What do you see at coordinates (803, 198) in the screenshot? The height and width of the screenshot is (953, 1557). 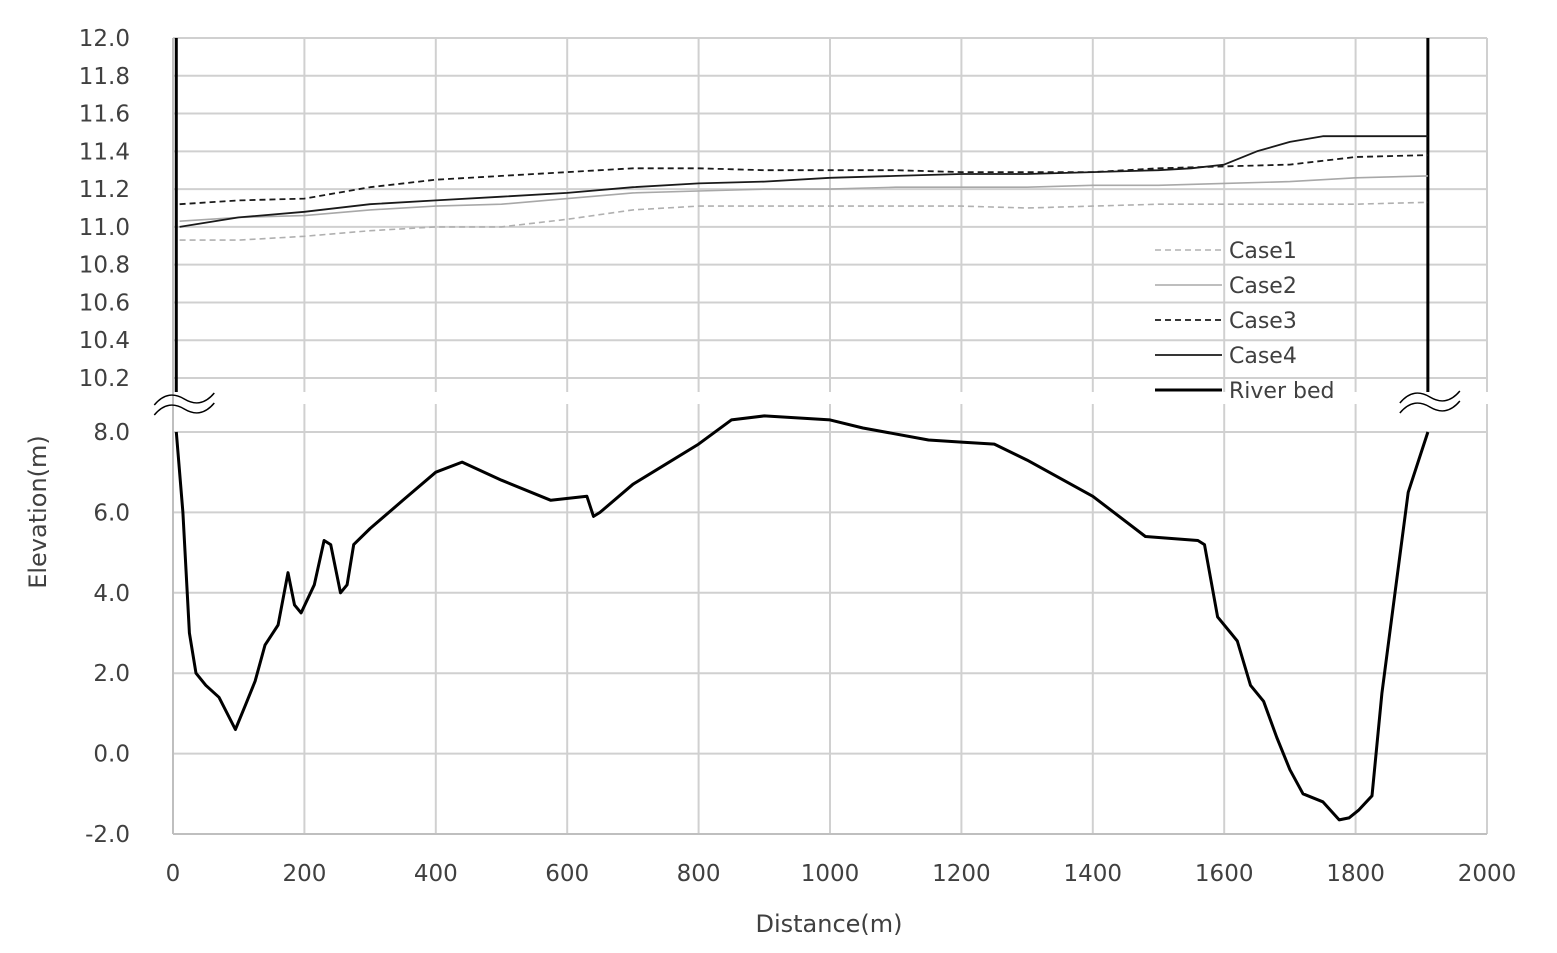 I see `series-line-case2` at bounding box center [803, 198].